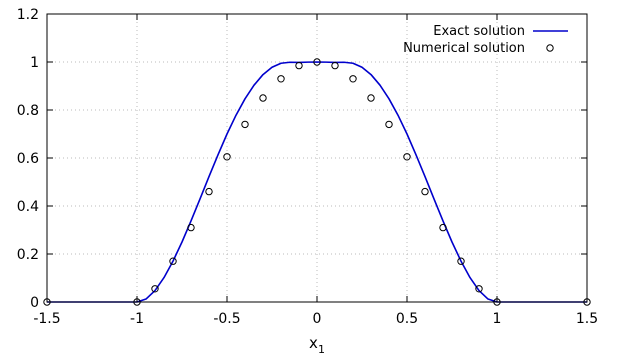 The width and height of the screenshot is (617, 356). Describe the element at coordinates (479, 31) in the screenshot. I see `legend-label-exact-solution: Exact solution` at that location.